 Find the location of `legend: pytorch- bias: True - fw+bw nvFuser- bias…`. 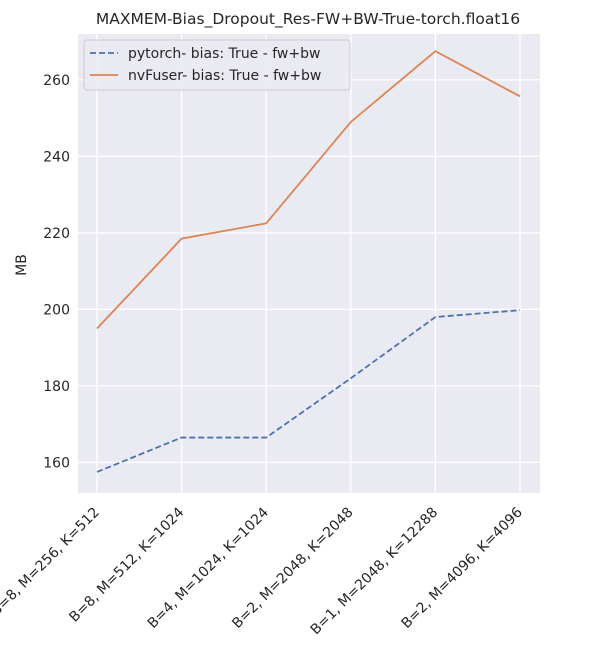

legend: pytorch- bias: True - fw+bw nvFuser- bias… is located at coordinates (217, 65).